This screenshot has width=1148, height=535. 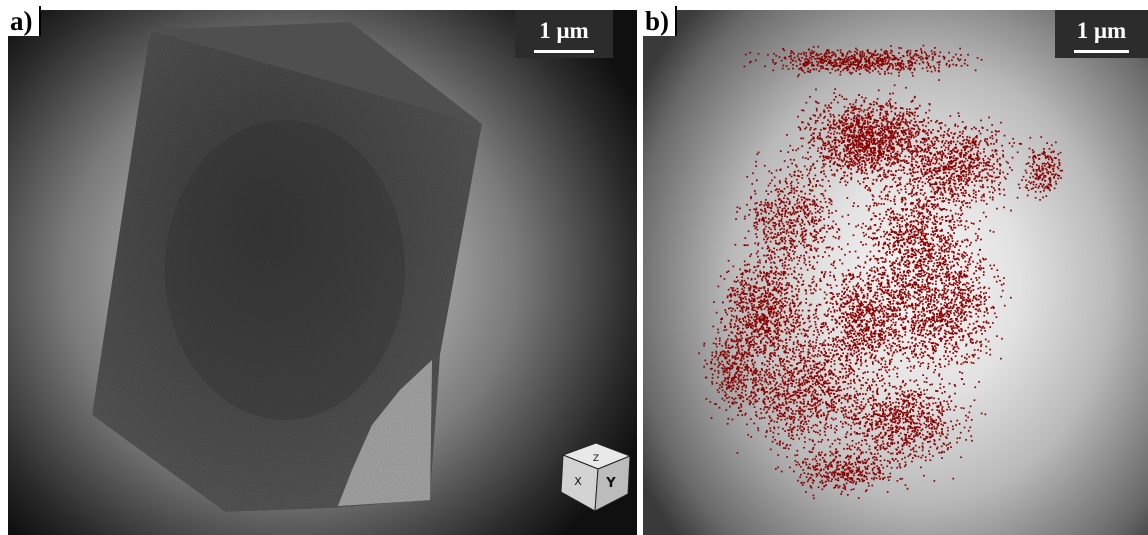 What do you see at coordinates (24, 21) in the screenshot?
I see `panel-label-a: a)` at bounding box center [24, 21].